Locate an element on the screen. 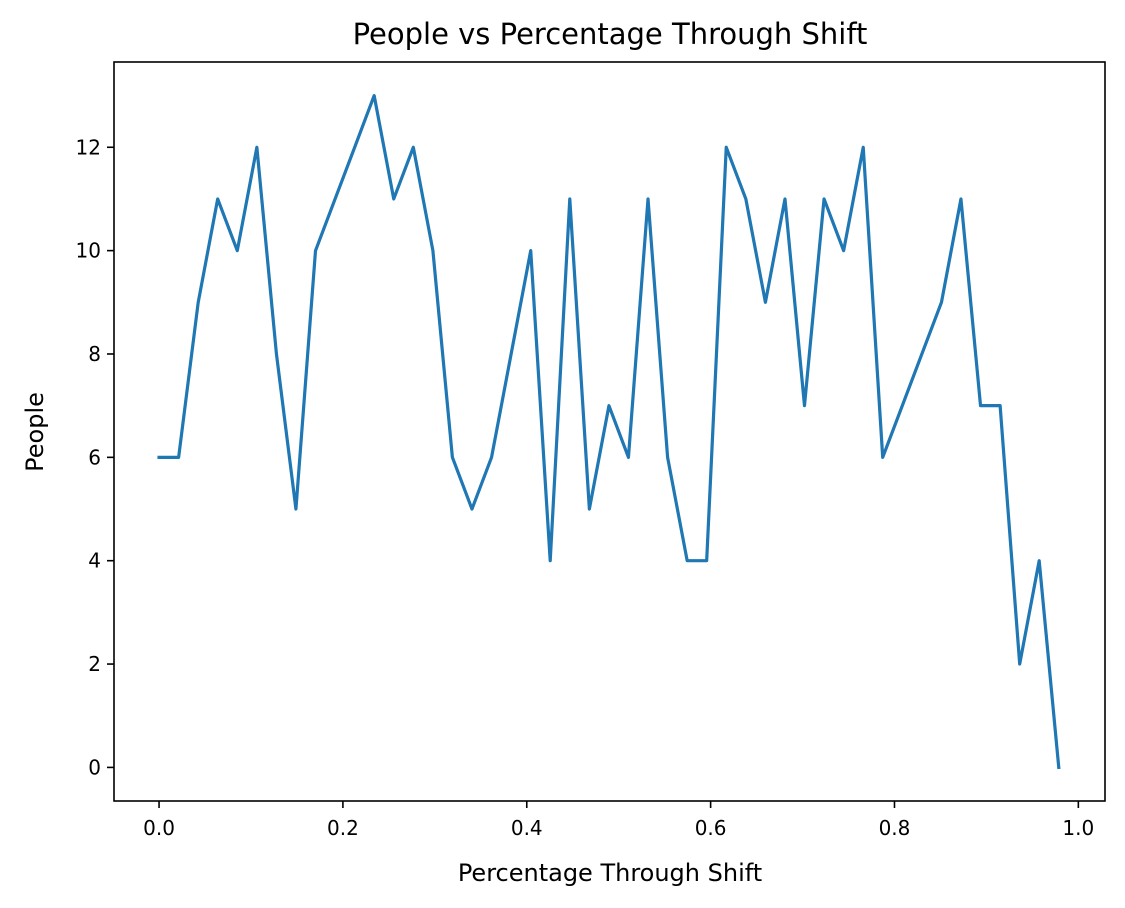 Image resolution: width=1125 pixels, height=908 pixels. y-axis-label: People is located at coordinates (35, 432).